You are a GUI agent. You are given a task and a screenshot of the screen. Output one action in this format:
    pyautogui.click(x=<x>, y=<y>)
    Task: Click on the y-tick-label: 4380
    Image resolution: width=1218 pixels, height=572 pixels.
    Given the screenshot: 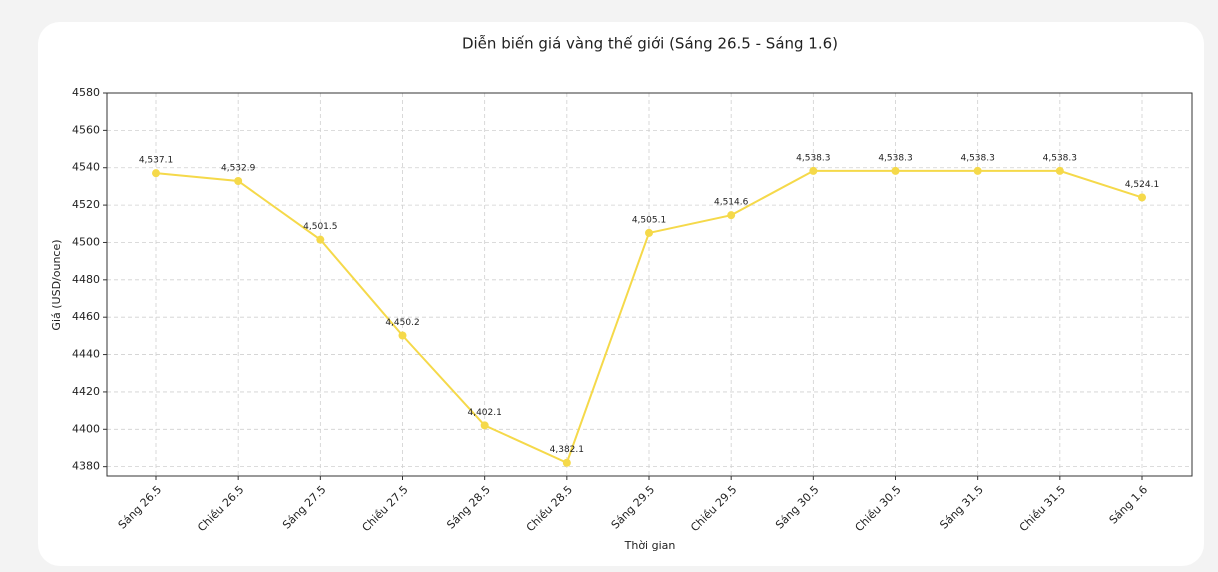 What is the action you would take?
    pyautogui.click(x=86, y=466)
    